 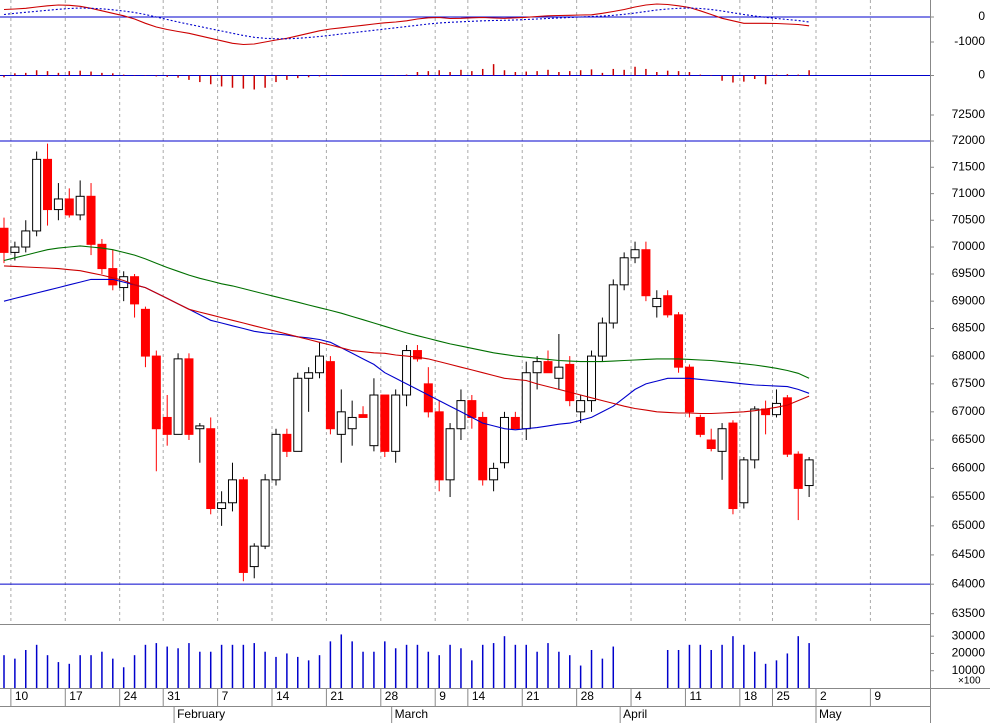 What do you see at coordinates (969, 554) in the screenshot?
I see `y-tick-label: 64500` at bounding box center [969, 554].